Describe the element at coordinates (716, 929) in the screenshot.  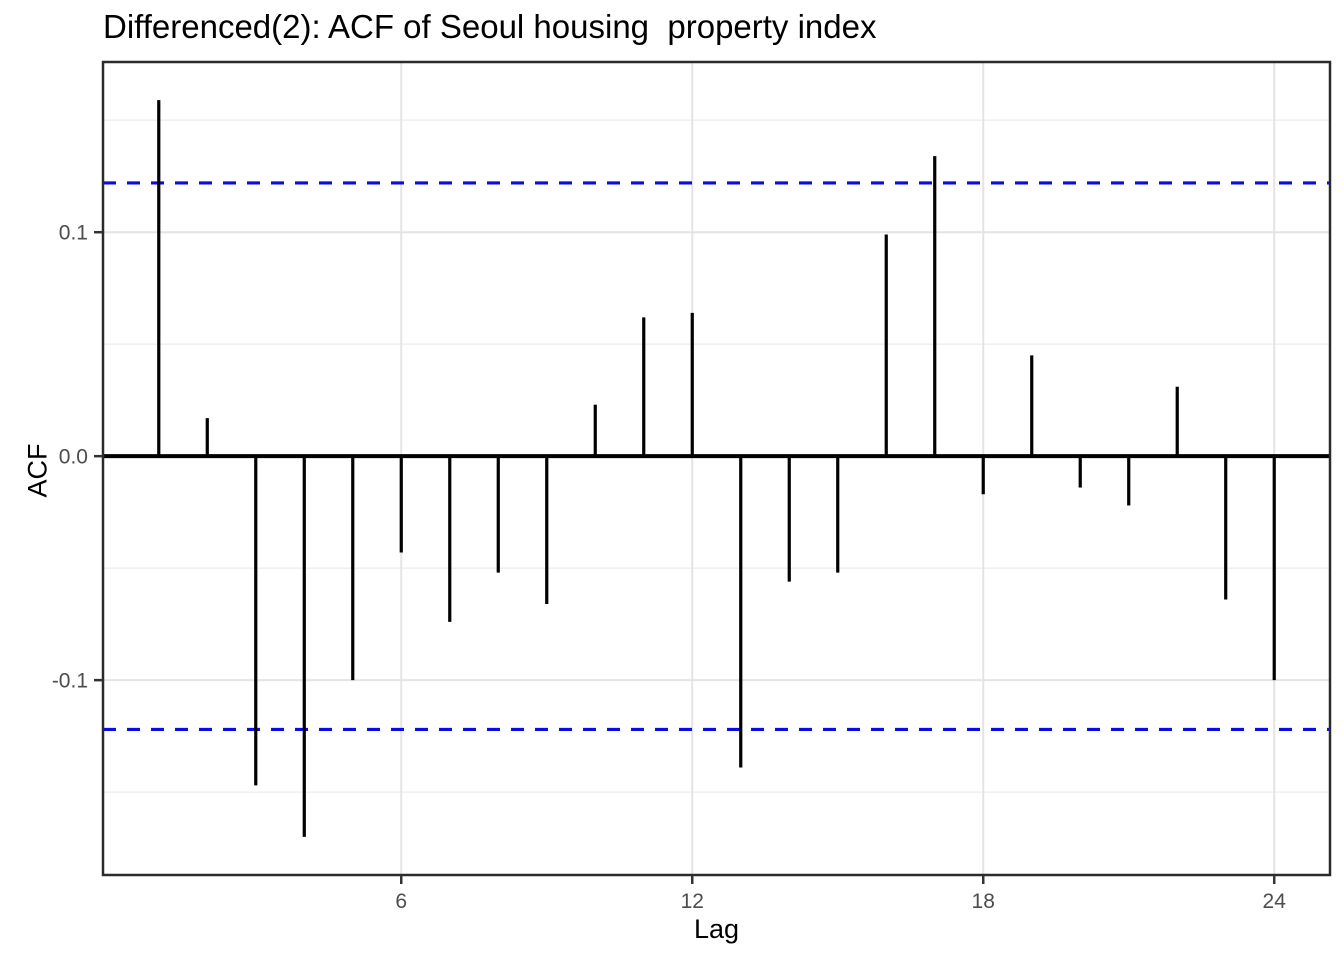
I see `x-axis-title: Lag` at that location.